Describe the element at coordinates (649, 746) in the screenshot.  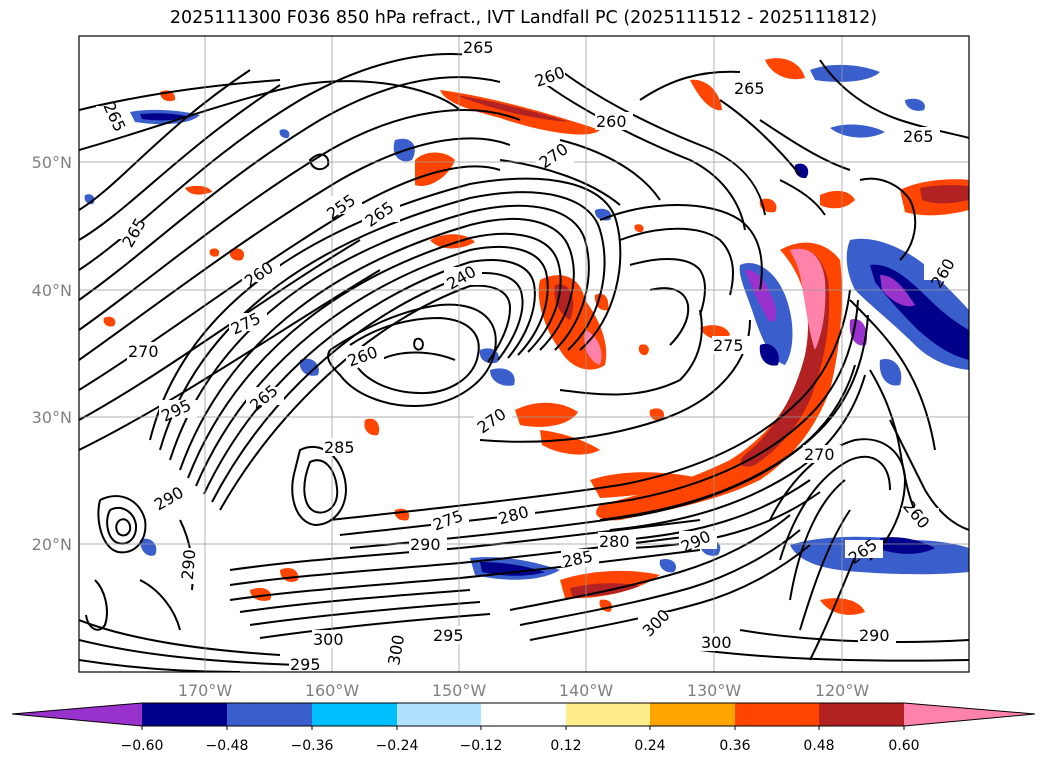
I see `colorbar-tick: 0.24` at that location.